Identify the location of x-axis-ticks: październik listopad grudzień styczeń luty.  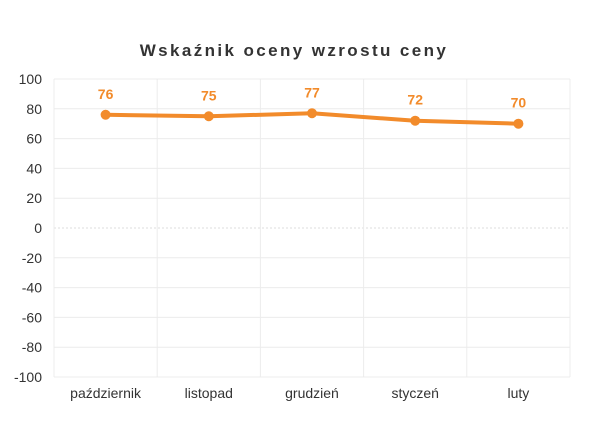
(299, 393).